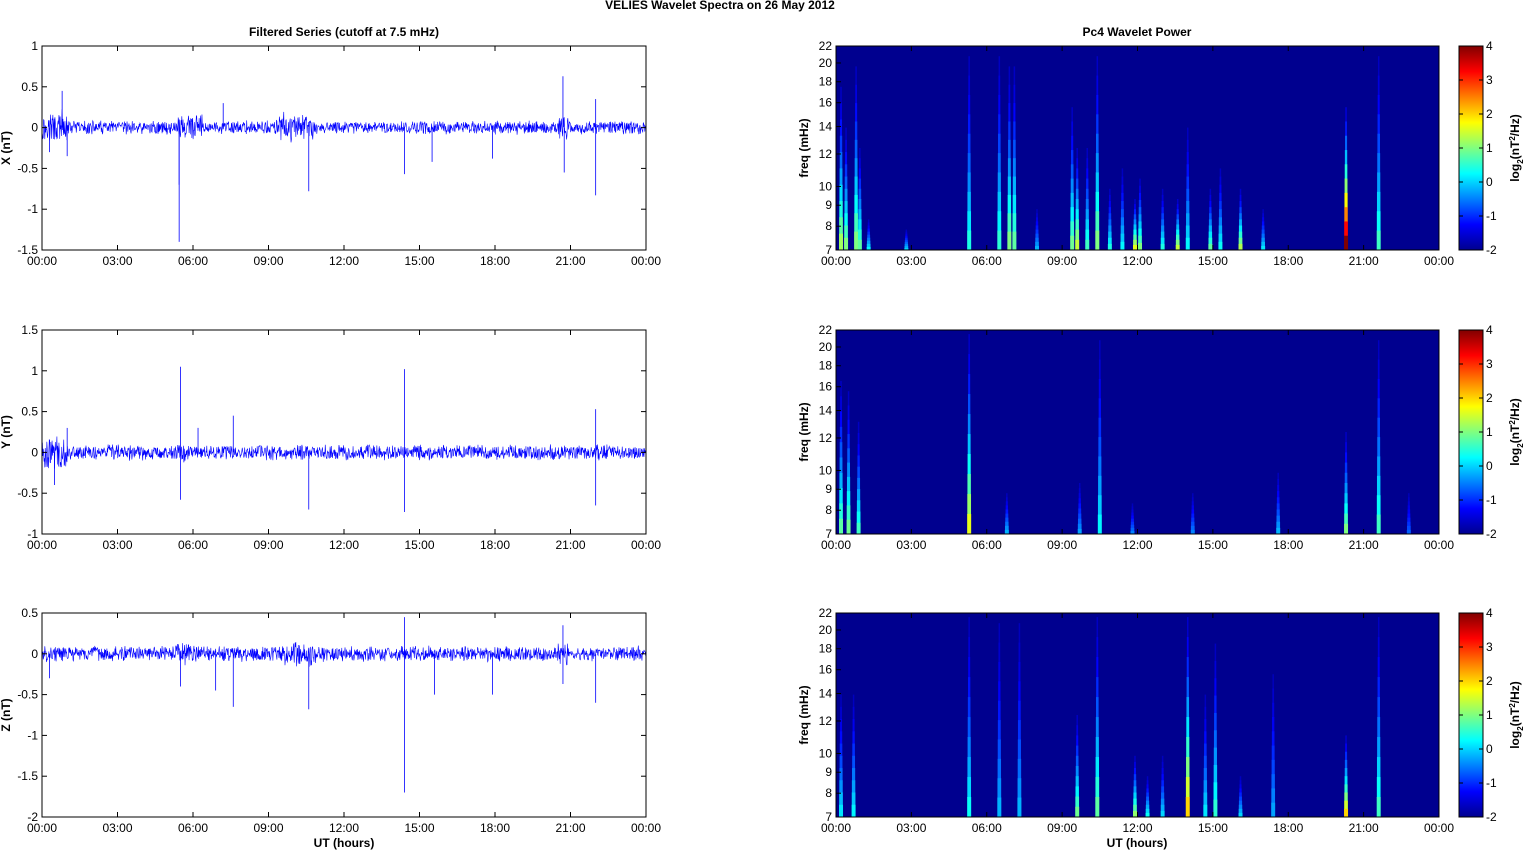  What do you see at coordinates (27, 493) in the screenshot?
I see `y-tick-label: -0.5` at bounding box center [27, 493].